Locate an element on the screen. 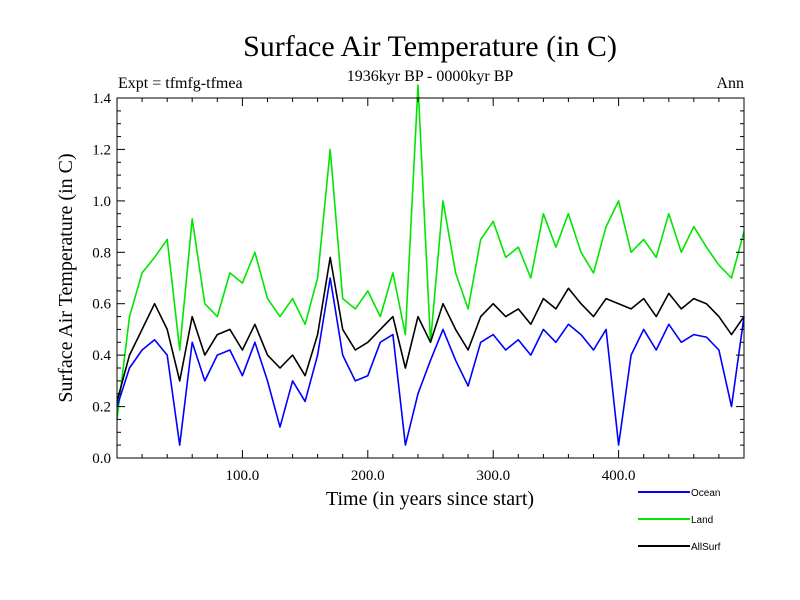  x-tick-label: 300.0 is located at coordinates (493, 476).